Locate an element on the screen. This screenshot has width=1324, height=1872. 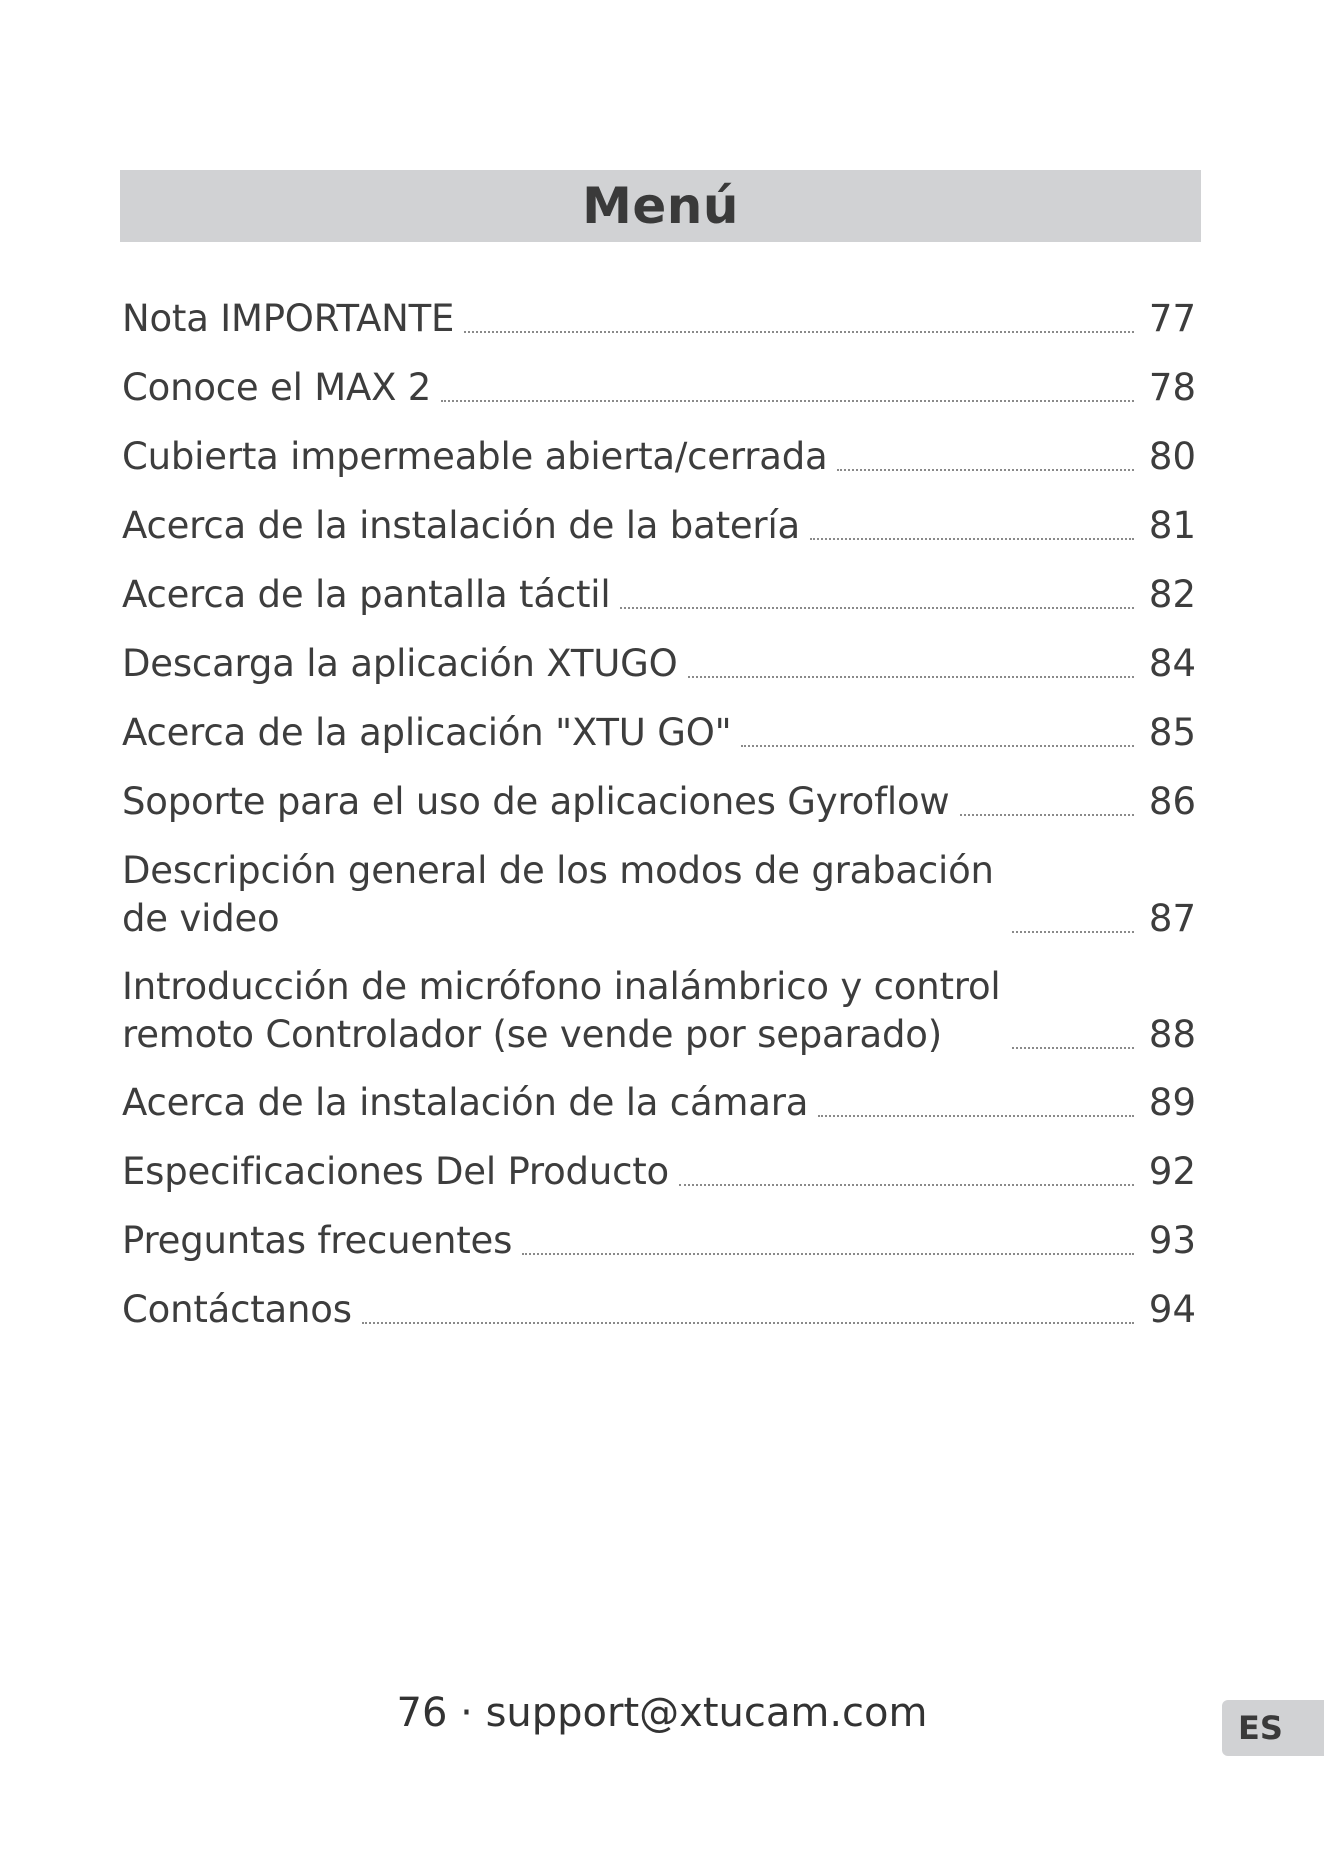
toc-entry-title: Contáctanos is located at coordinates (237, 1309).